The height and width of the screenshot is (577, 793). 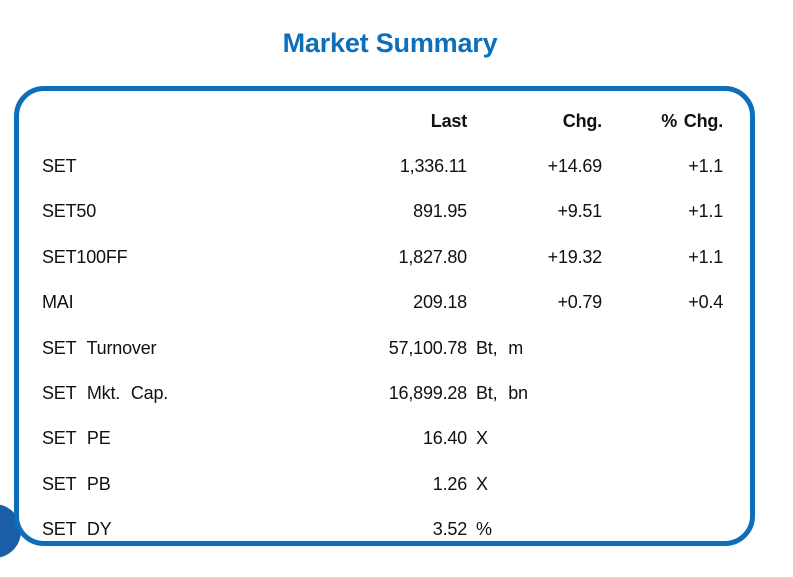 What do you see at coordinates (390, 43) in the screenshot?
I see `page-title: Market Summary` at bounding box center [390, 43].